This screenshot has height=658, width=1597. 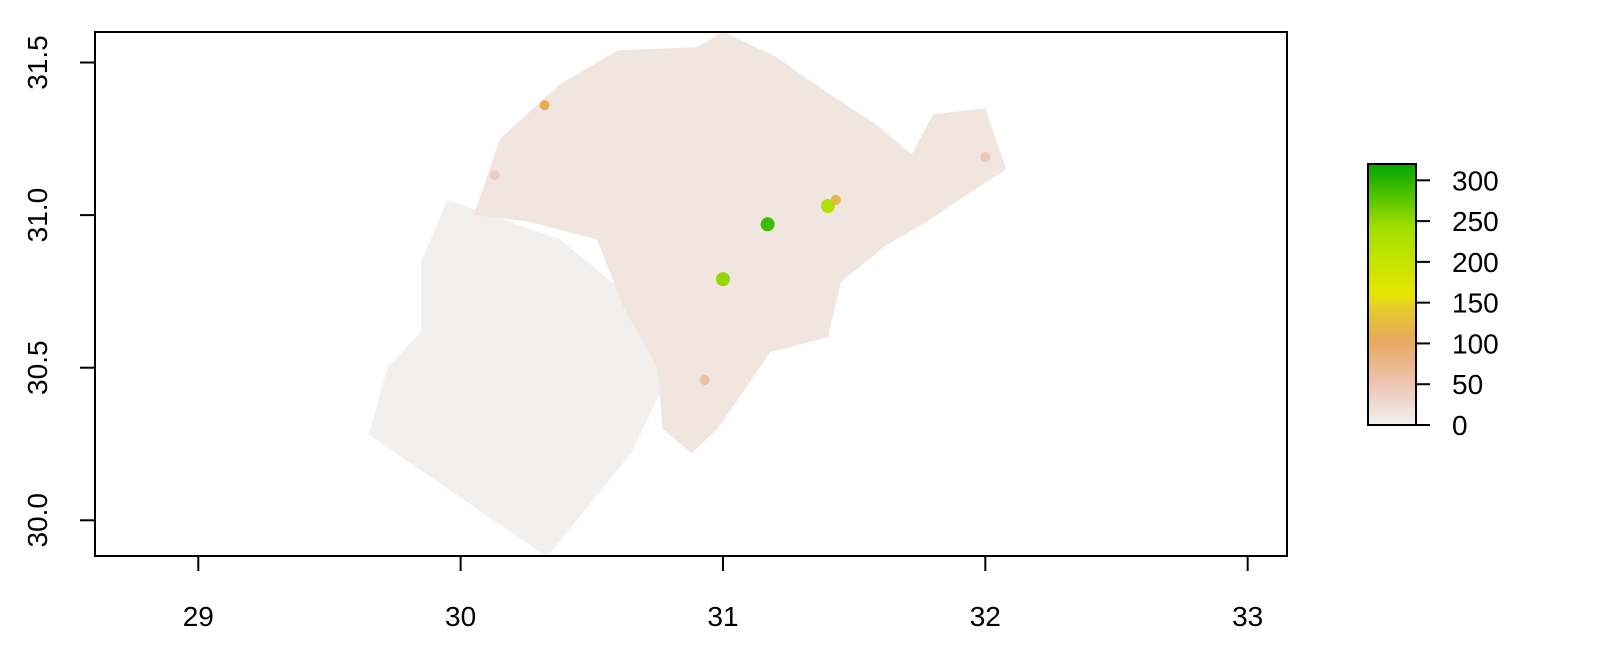 I want to click on x-axis: 29 30 31 32 33, so click(x=723, y=593).